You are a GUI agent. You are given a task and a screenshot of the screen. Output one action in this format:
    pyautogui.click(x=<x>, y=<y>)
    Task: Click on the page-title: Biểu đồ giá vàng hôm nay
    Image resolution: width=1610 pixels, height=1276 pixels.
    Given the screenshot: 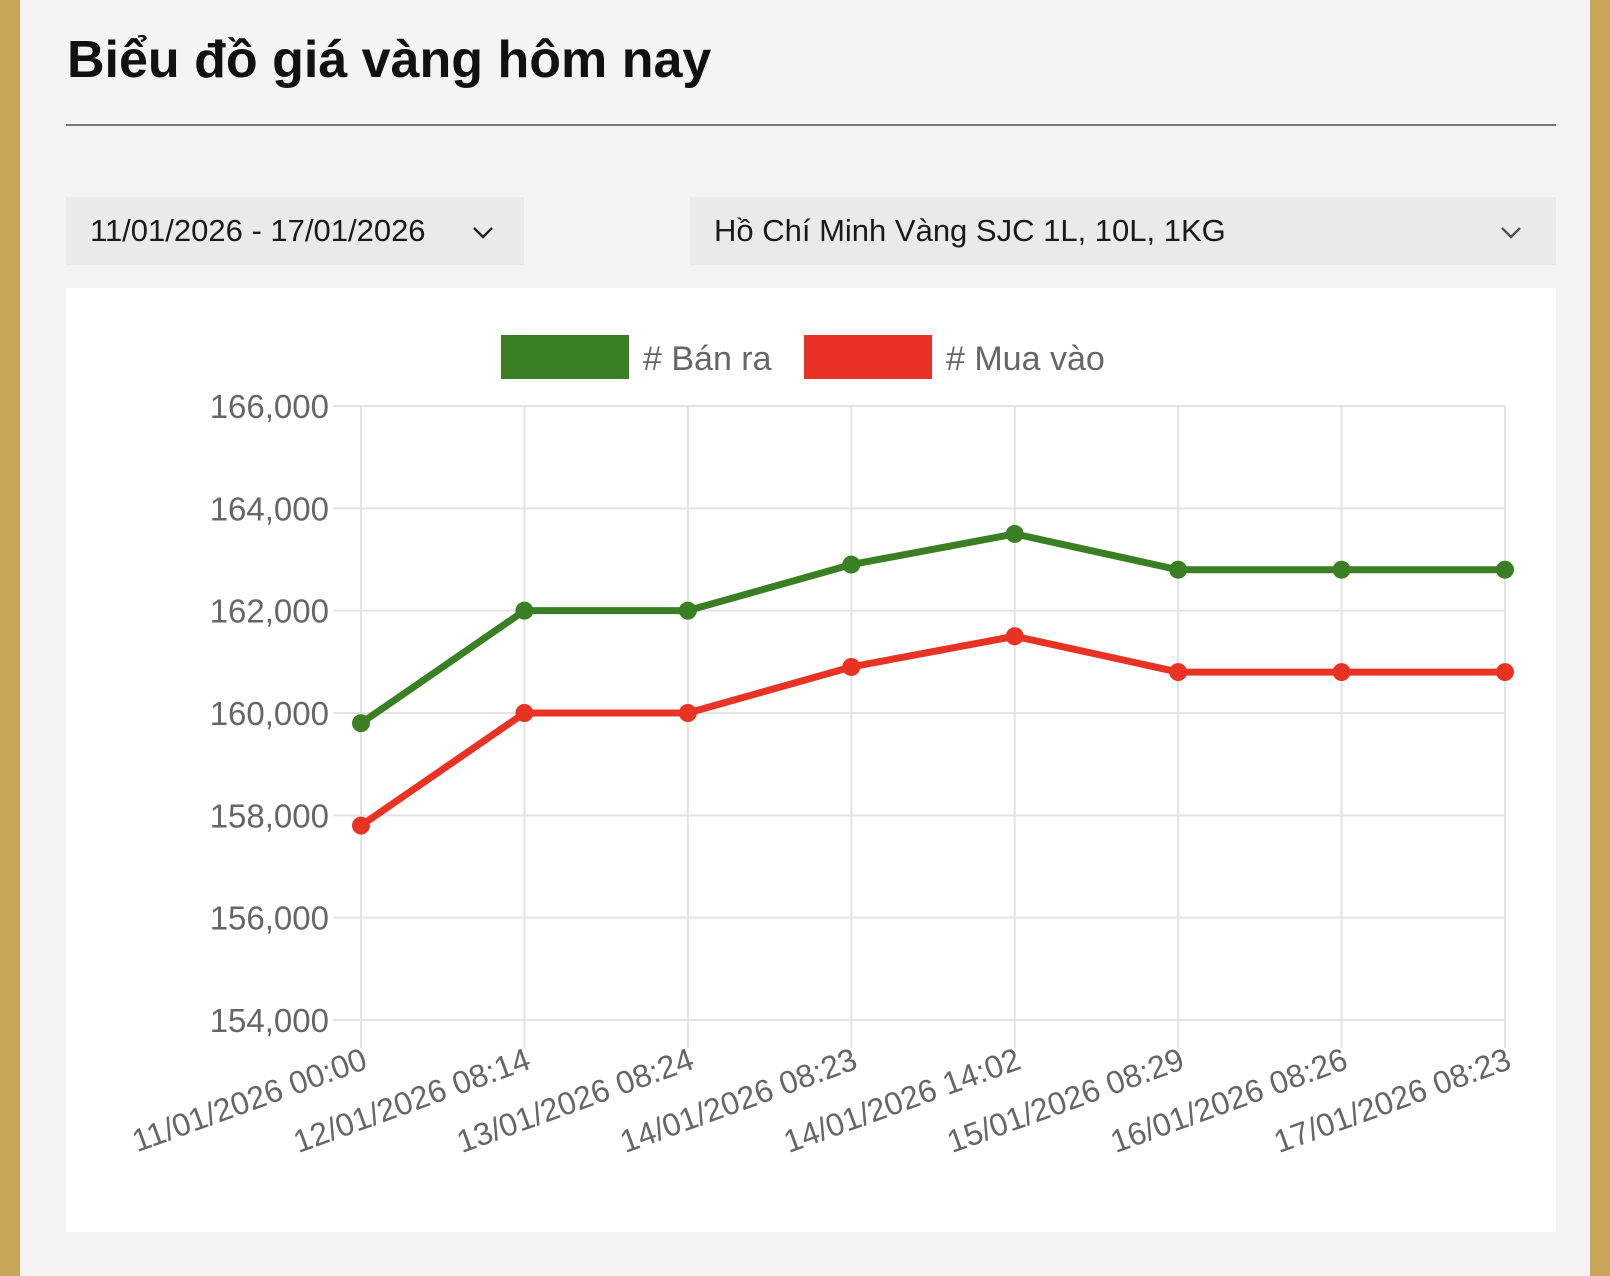 What is the action you would take?
    pyautogui.click(x=389, y=60)
    